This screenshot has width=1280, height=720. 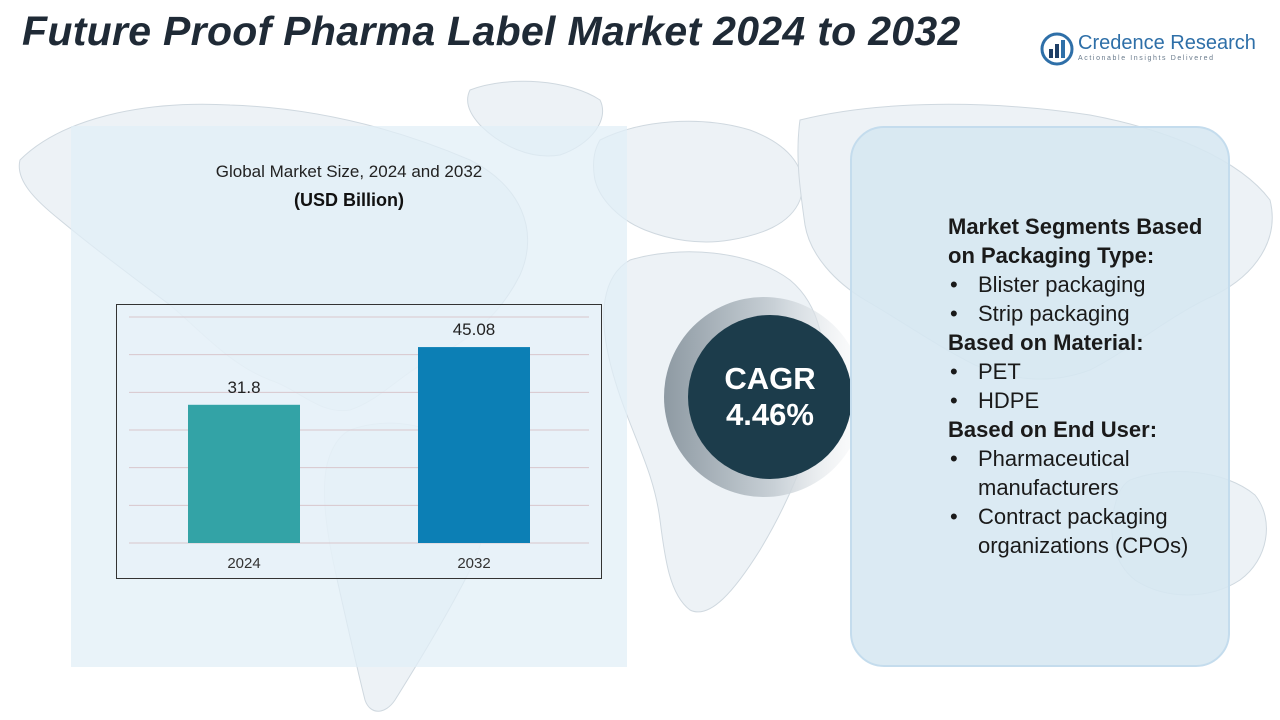 What do you see at coordinates (1075, 241) in the screenshot?
I see `segment-heading: Market Segments Based on Packaging Type:` at bounding box center [1075, 241].